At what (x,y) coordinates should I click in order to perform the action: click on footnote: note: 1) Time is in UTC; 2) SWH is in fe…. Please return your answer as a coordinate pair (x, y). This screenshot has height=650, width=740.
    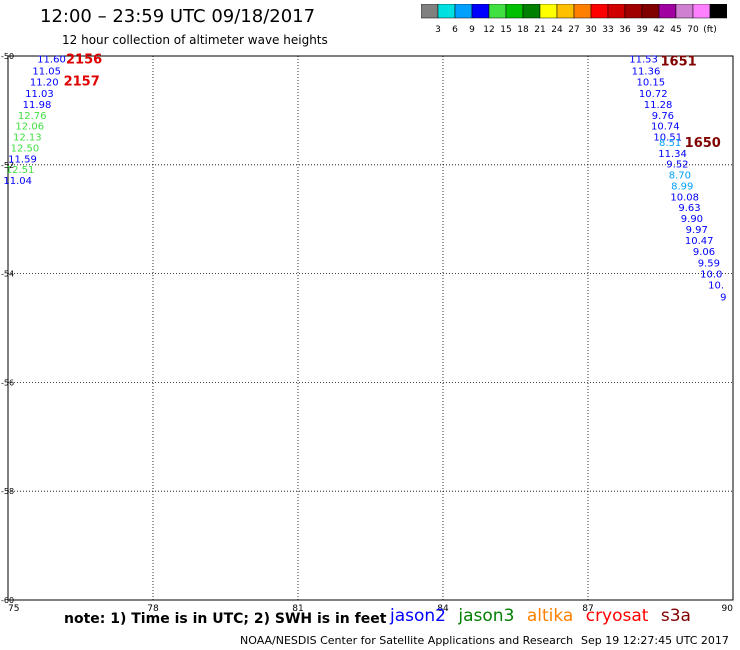
    Looking at the image, I should click on (225, 619).